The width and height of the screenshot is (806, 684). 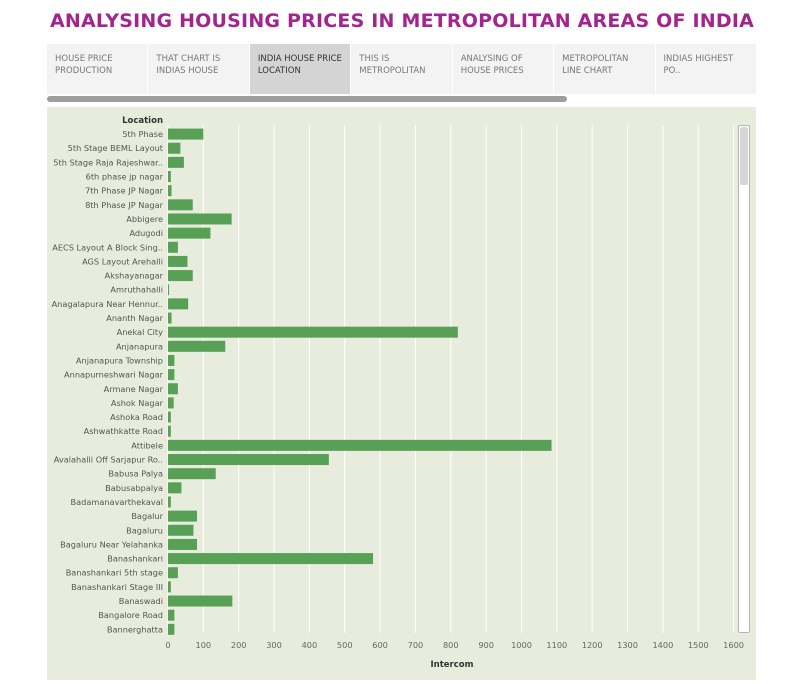 I want to click on category-label: Bagaluru, so click(x=144, y=530).